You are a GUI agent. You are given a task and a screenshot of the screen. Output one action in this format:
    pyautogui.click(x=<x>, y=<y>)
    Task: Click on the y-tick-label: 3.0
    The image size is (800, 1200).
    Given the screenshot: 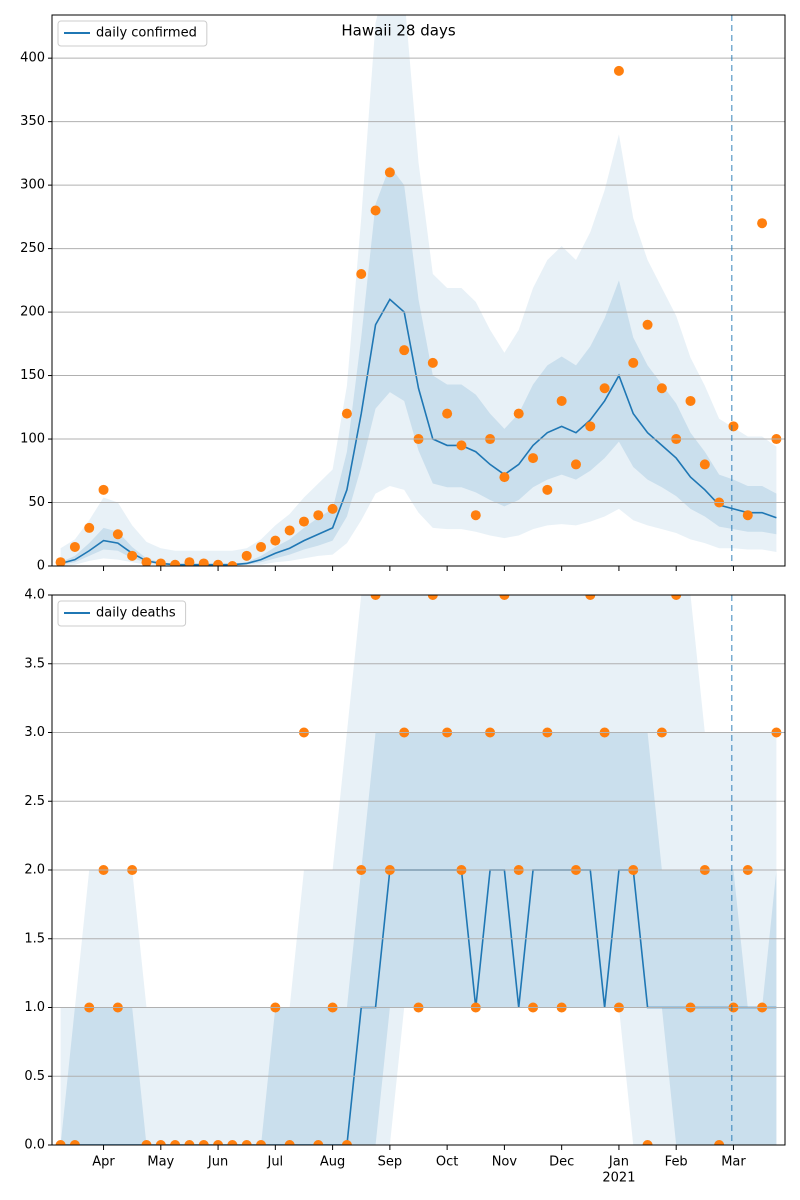 What is the action you would take?
    pyautogui.click(x=34, y=732)
    